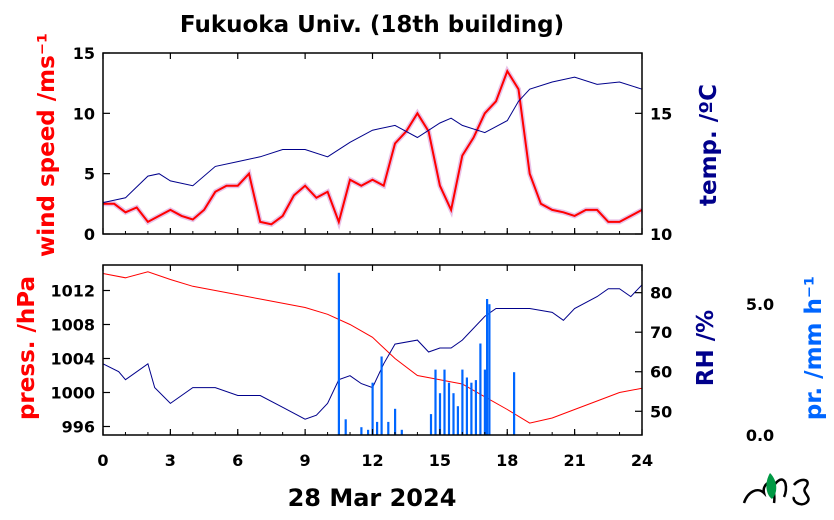  What do you see at coordinates (72, 393) in the screenshot?
I see `left-y-tick-label: 1000` at bounding box center [72, 393].